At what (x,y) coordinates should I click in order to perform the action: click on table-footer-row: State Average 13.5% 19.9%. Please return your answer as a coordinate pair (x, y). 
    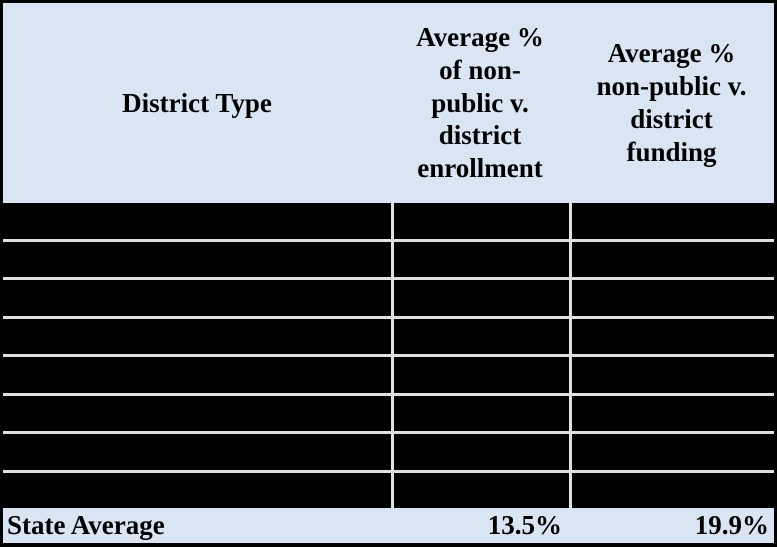
    Looking at the image, I should click on (388, 525).